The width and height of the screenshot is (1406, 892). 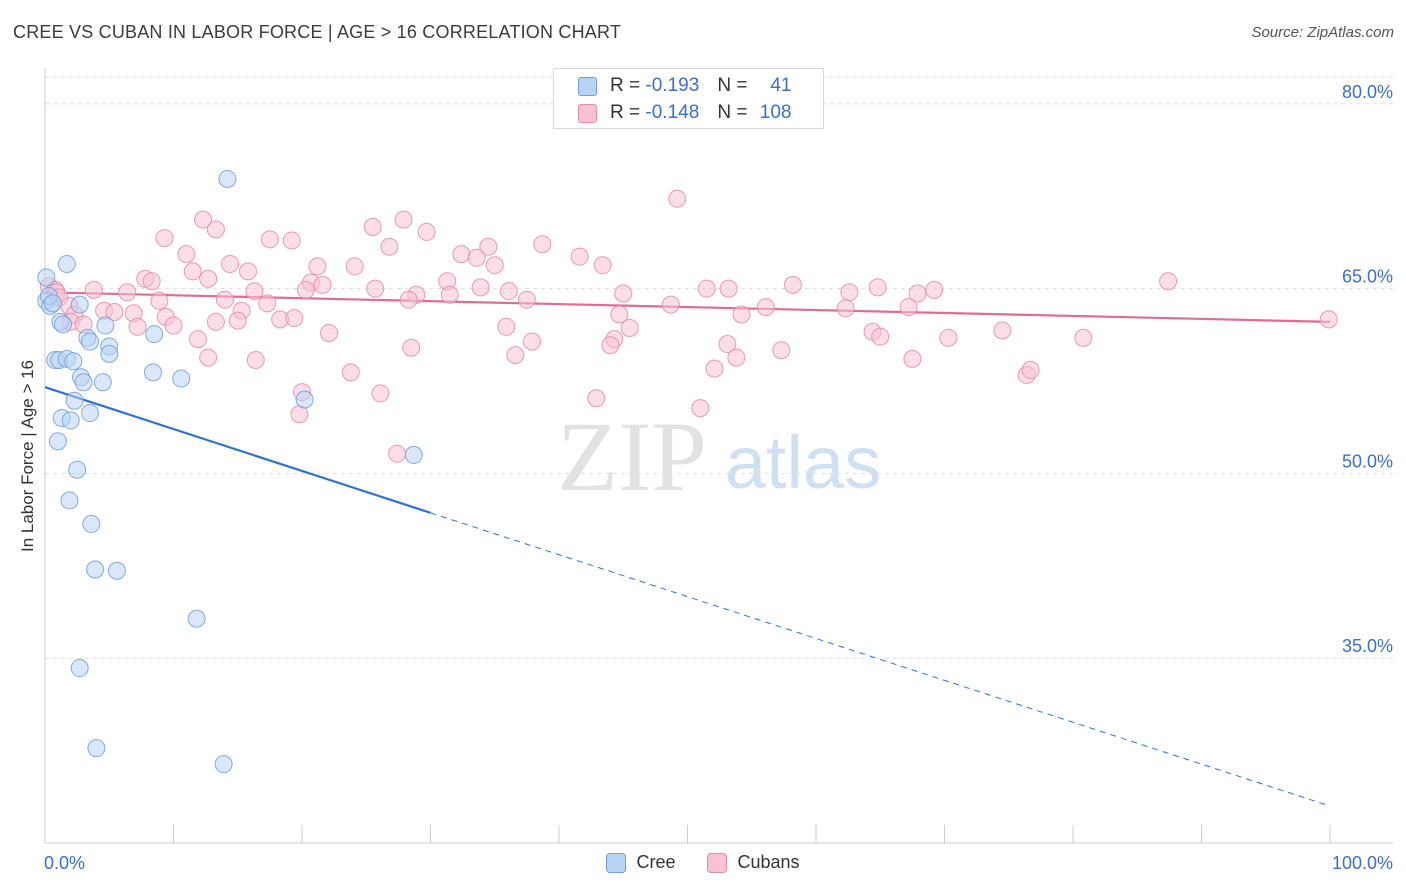 What do you see at coordinates (1367, 277) in the screenshot?
I see `y-tick-label-1: 65.0%` at bounding box center [1367, 277].